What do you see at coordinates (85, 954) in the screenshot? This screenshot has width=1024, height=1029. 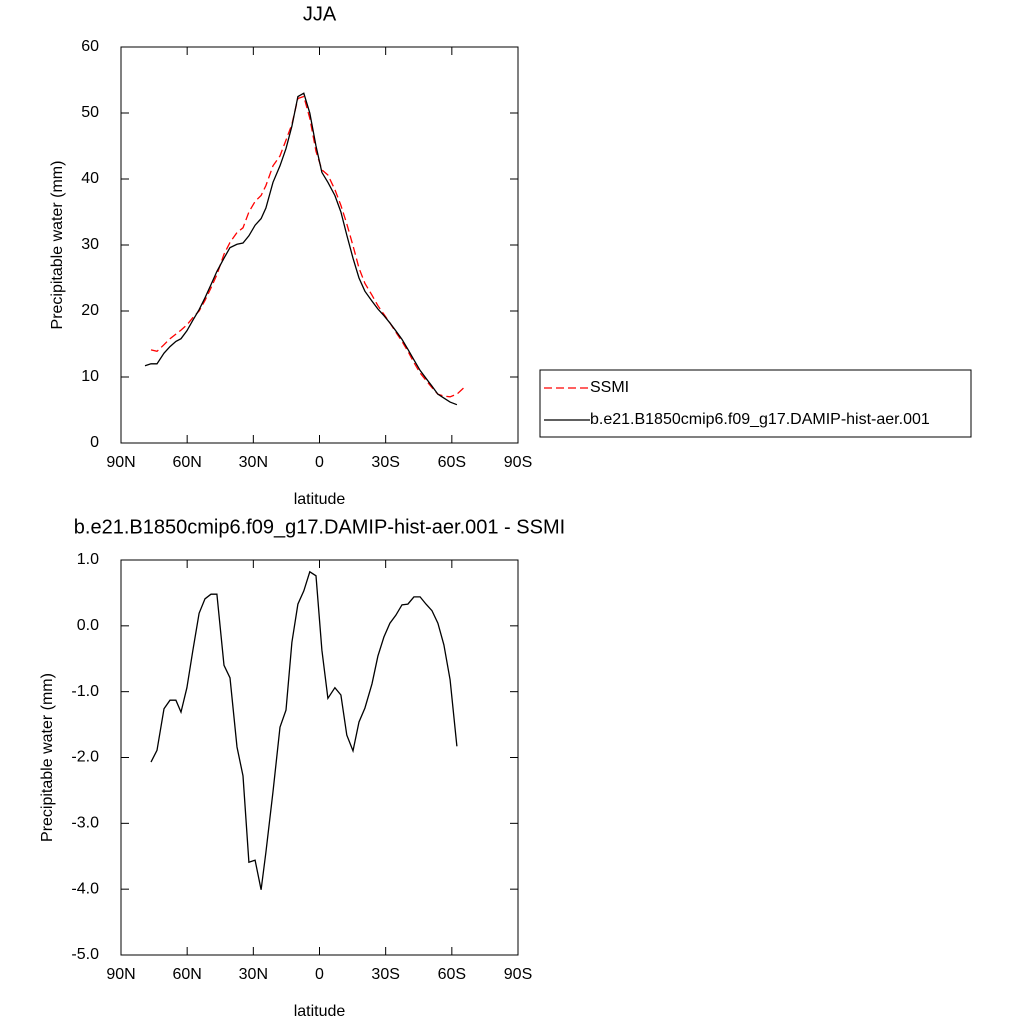 I see `y-tick-label: -5.0` at bounding box center [85, 954].